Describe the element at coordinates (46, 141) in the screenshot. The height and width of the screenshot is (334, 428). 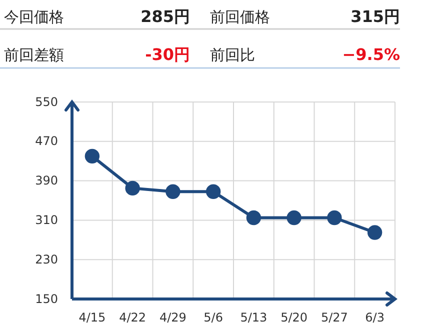
I see `y-tick-label: 470` at that location.